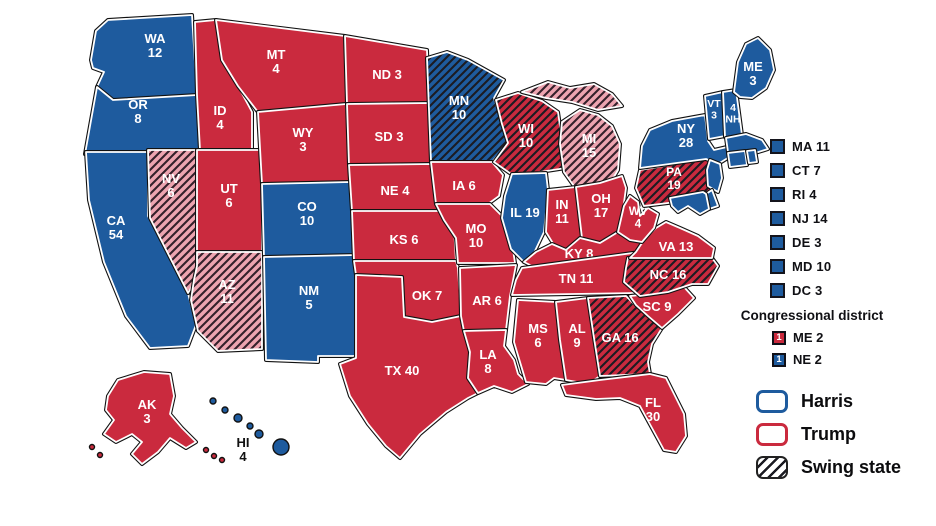  I want to click on state-nc-group: NC 16, so click(671, 277).